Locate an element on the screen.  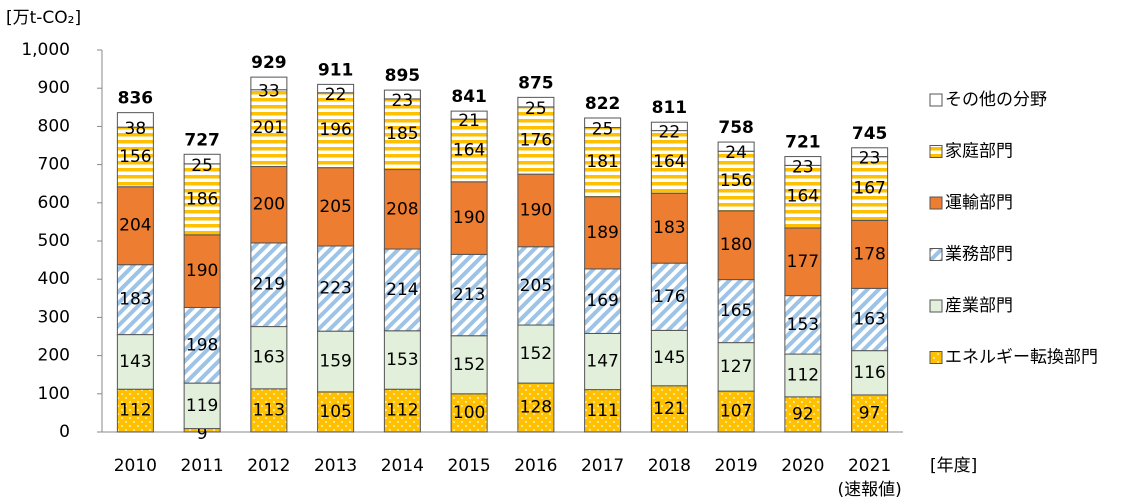
x-tick-label: 2014 is located at coordinates (402, 466).